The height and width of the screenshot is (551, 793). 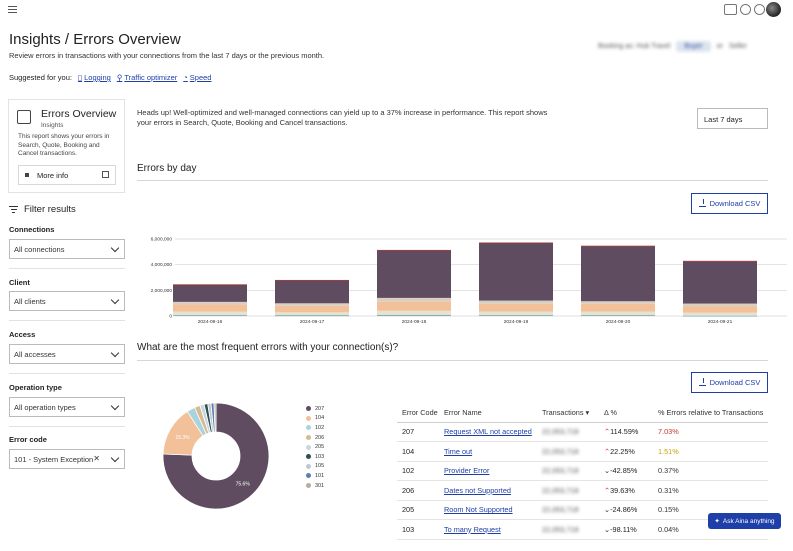 I want to click on error-name-link: Dates not Supported, so click(x=477, y=490).